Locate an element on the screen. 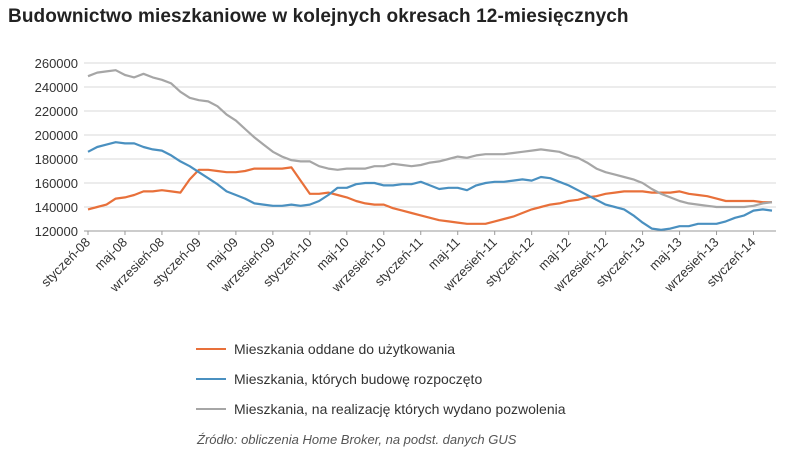 This screenshot has height=457, width=805. legend-swatch-permits is located at coordinates (211, 409).